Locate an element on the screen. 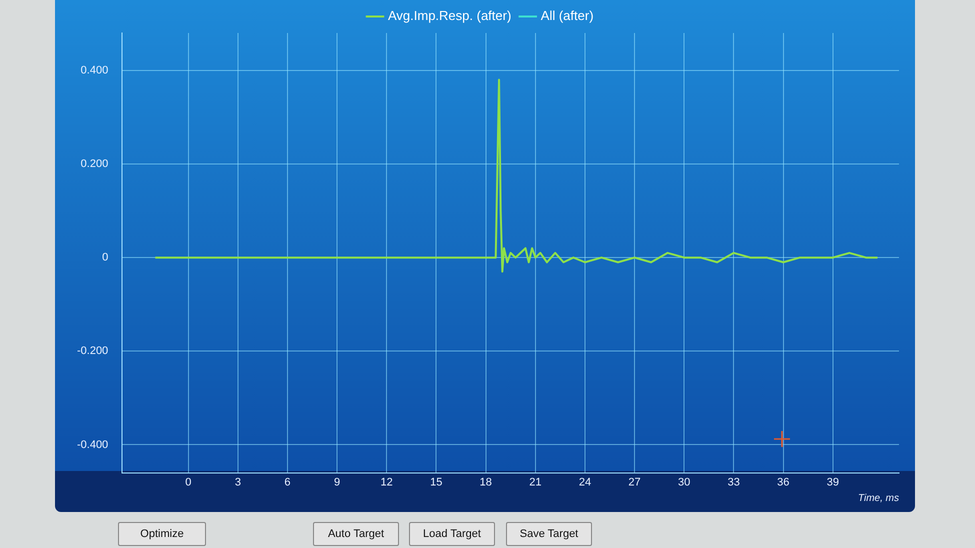 The height and width of the screenshot is (548, 975). y-tick-label: 0 is located at coordinates (105, 258).